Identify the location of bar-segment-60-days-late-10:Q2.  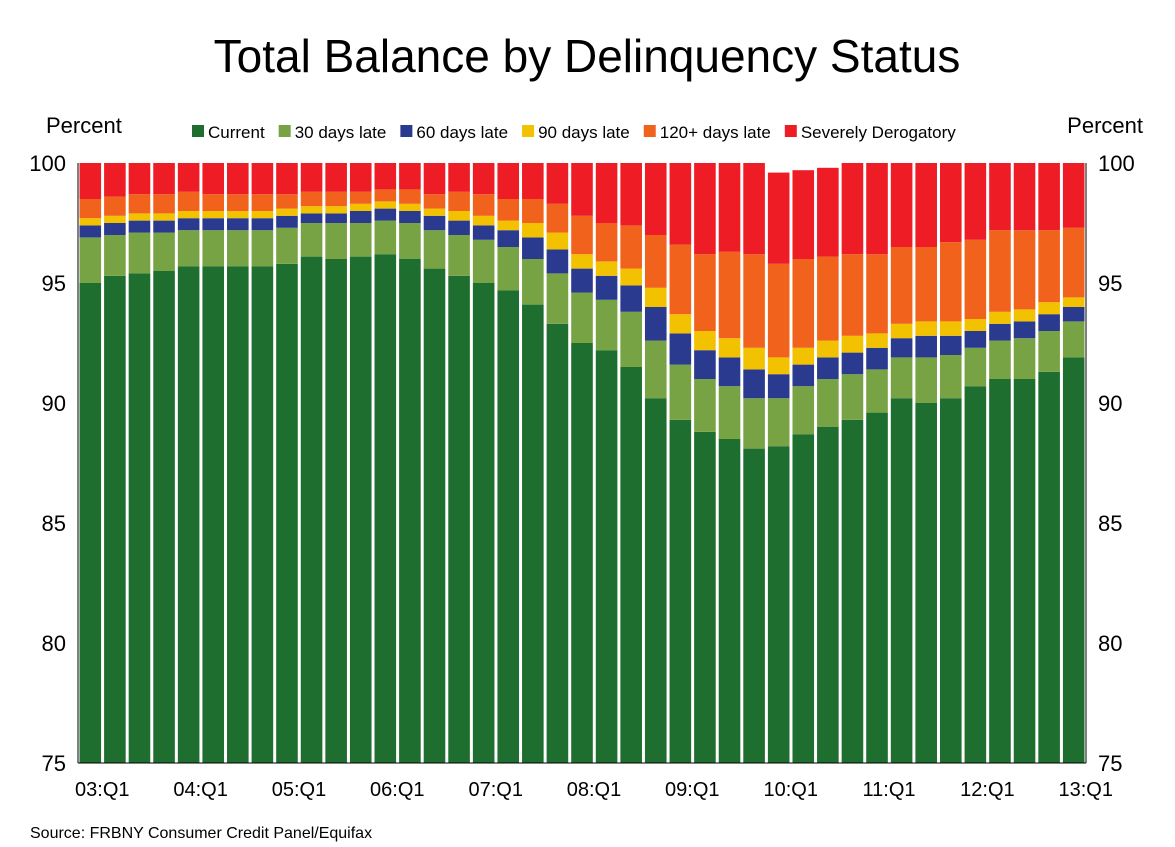
(803, 375).